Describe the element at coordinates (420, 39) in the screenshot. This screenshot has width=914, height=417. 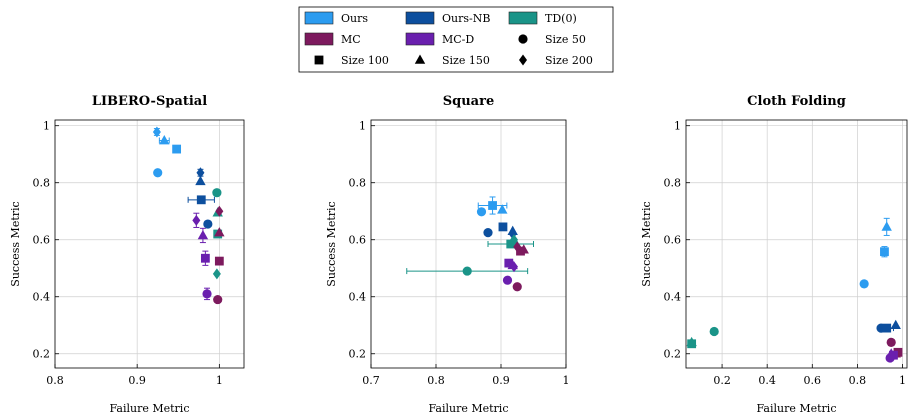
I see `legend-swatch-mc-d` at that location.